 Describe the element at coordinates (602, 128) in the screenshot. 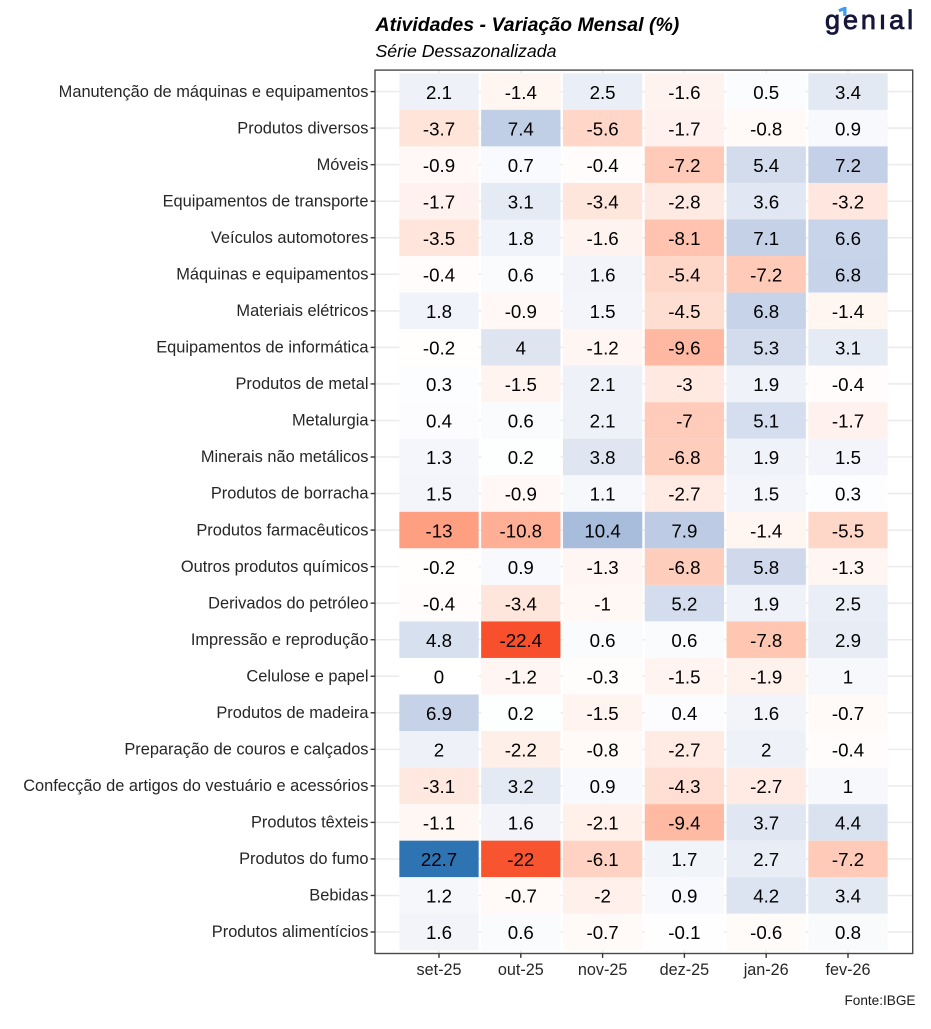

I see `svg-text: -5.6` at that location.